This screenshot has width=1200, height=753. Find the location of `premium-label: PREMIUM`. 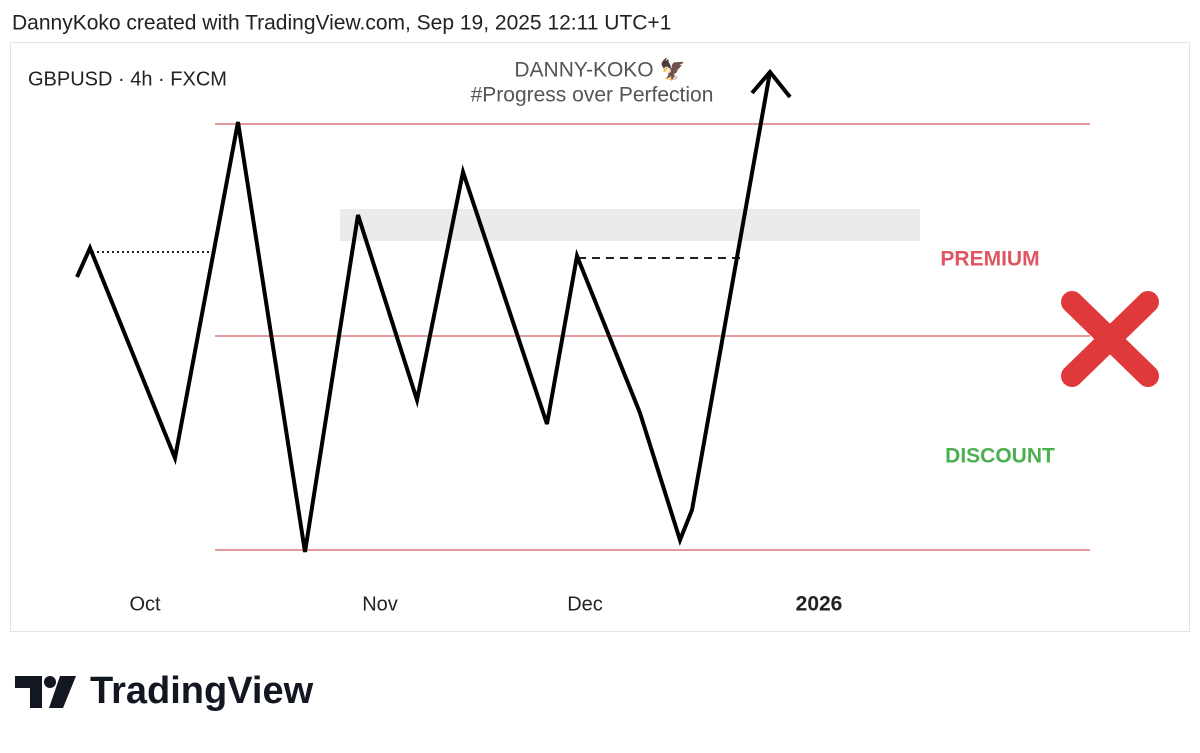

premium-label: PREMIUM is located at coordinates (989, 259).